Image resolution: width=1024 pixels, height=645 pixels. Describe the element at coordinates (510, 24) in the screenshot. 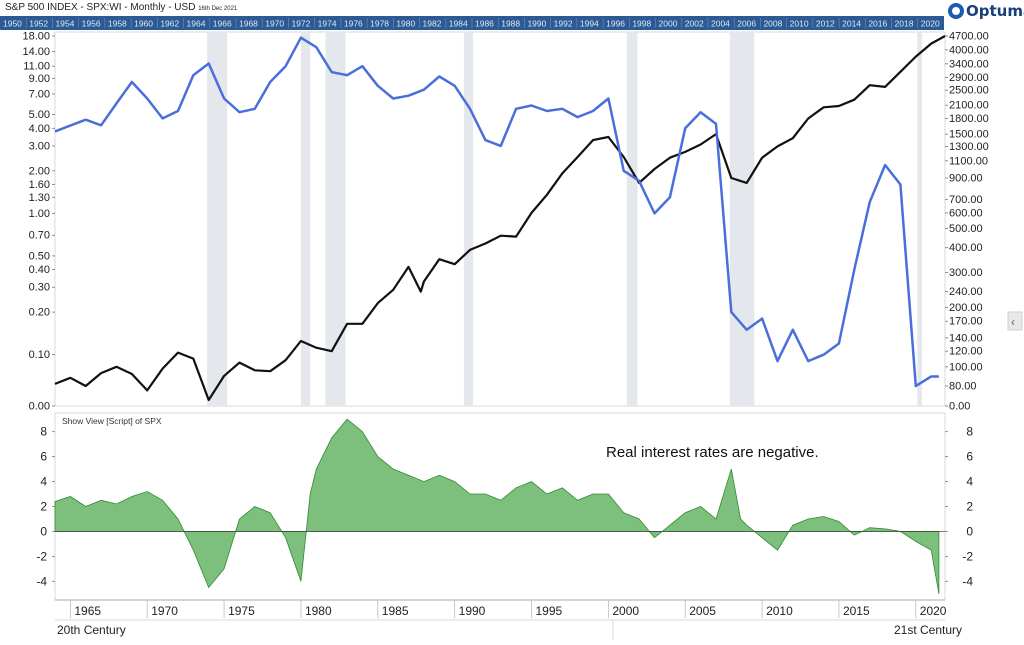

I see `decade-year-label: 1988` at that location.